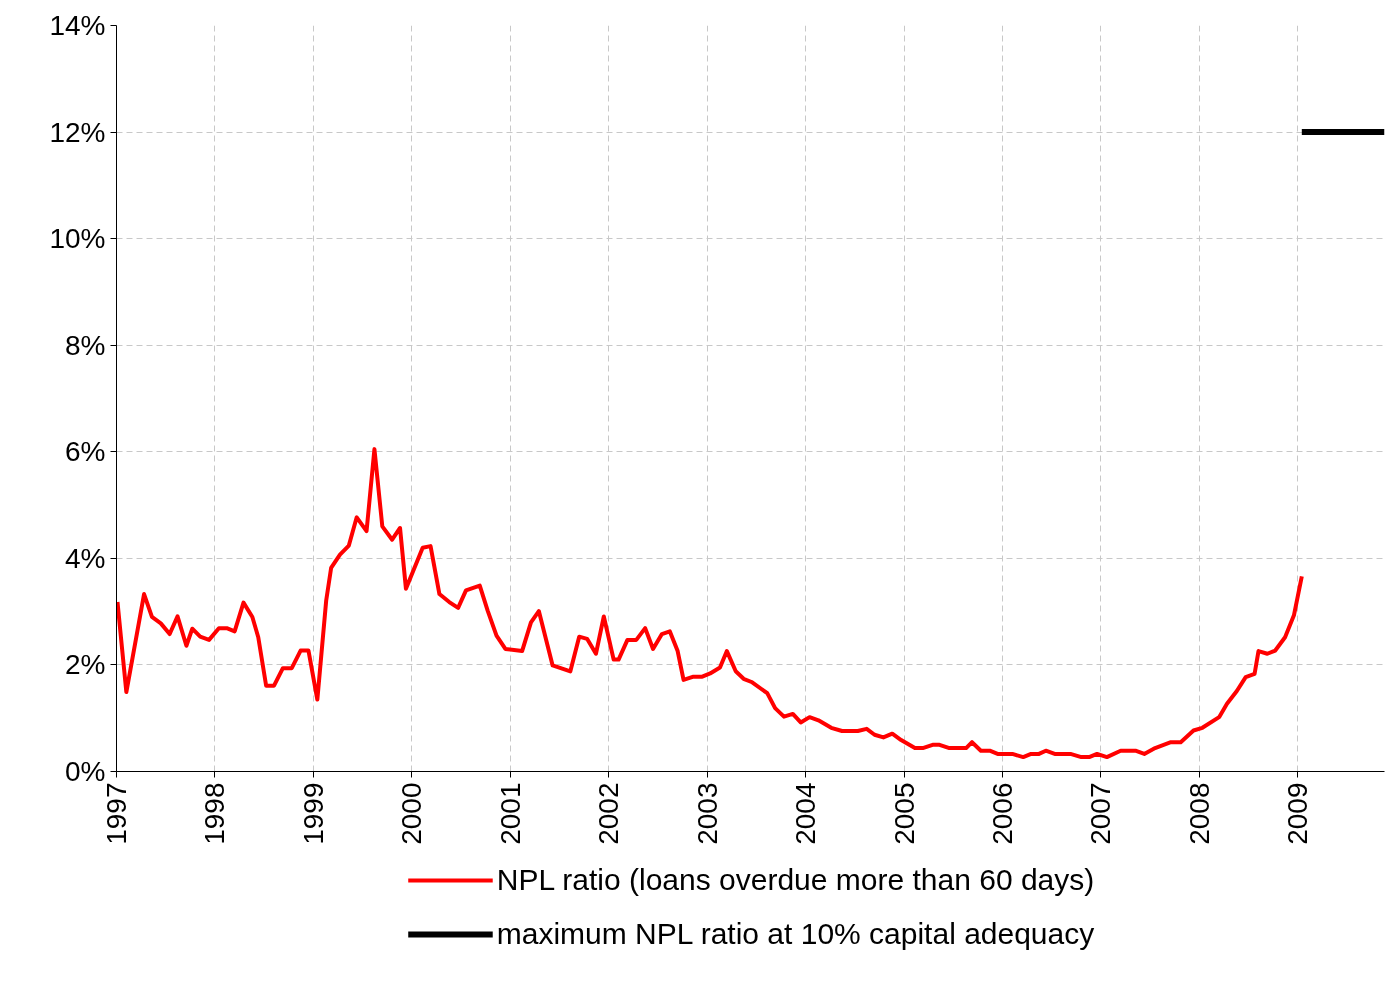 The image size is (1388, 997). What do you see at coordinates (412, 813) in the screenshot?
I see `x-tick-label: 2000` at bounding box center [412, 813].